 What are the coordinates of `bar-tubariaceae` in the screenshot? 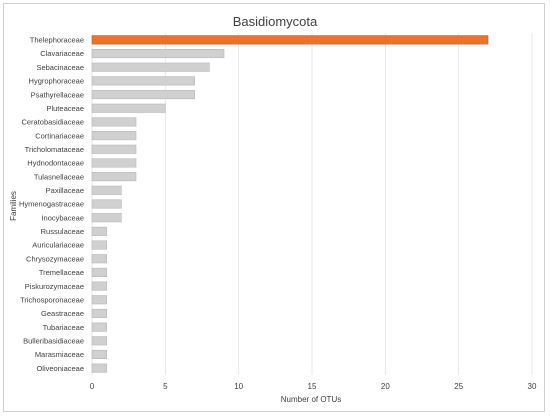 It's located at (99, 327).